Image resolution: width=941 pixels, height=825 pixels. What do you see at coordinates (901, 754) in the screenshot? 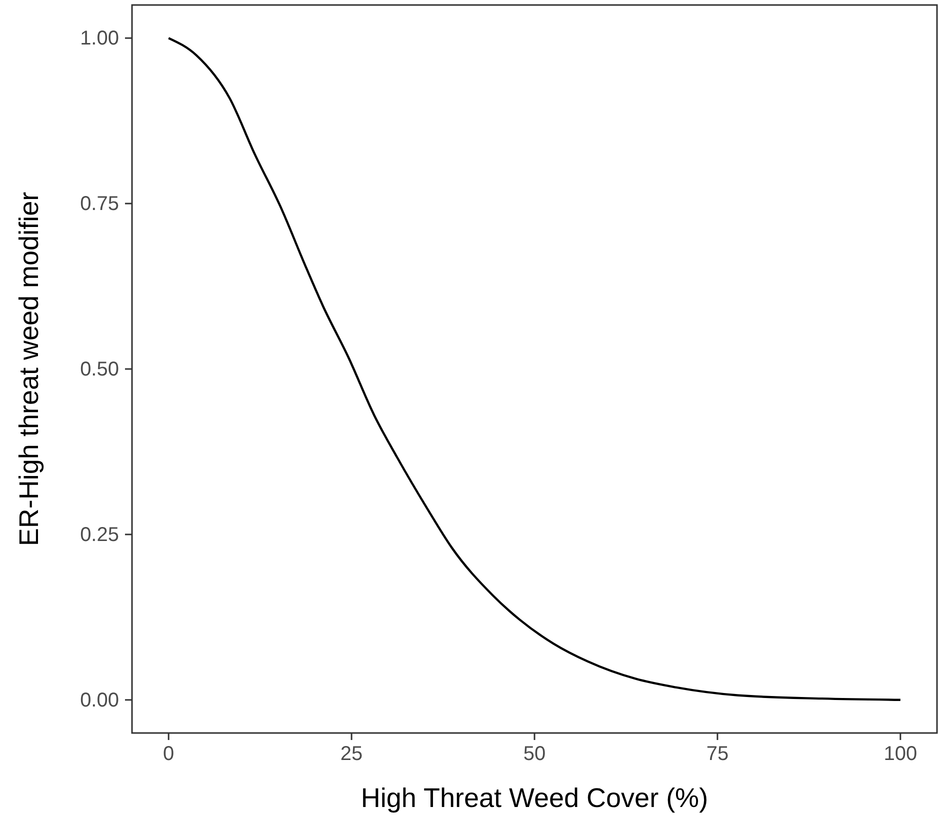
I see `x-tick-label: 100` at bounding box center [901, 754].